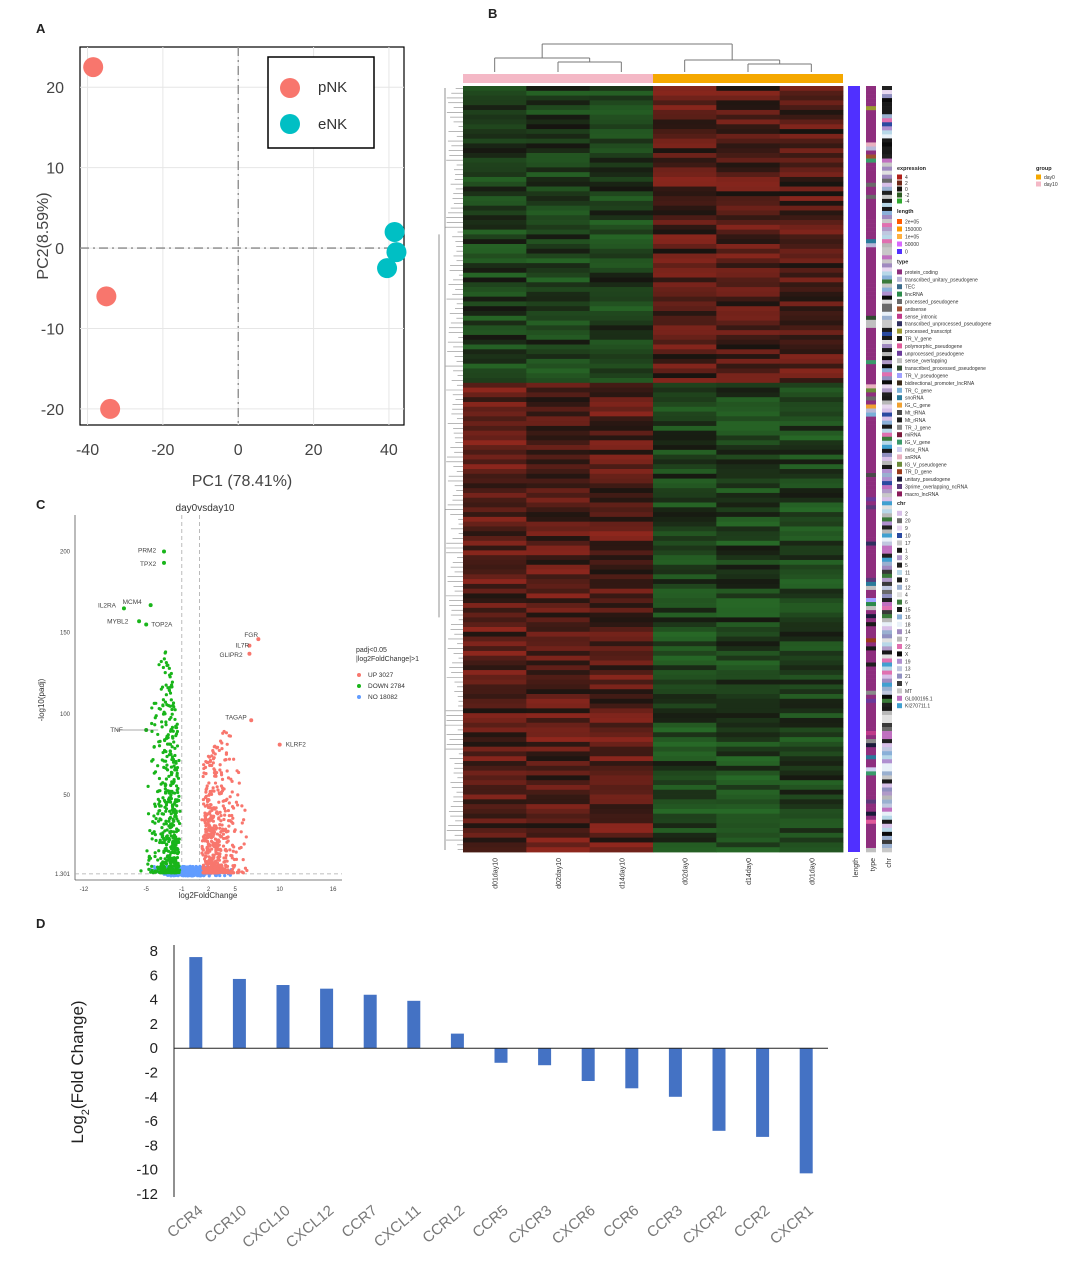 This screenshot has height=1265, width=1080. What do you see at coordinates (921, 317) in the screenshot?
I see `heatmap-legend-item: sense_intronic` at bounding box center [921, 317].